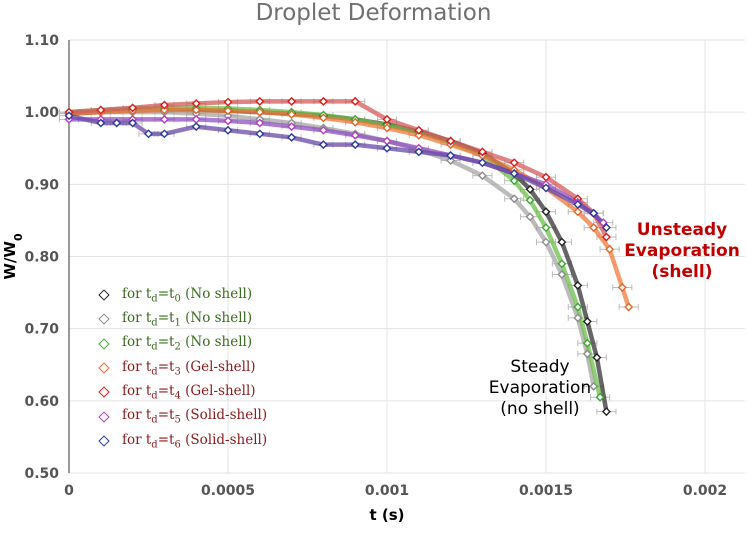 This screenshot has width=747, height=533. Describe the element at coordinates (228, 491) in the screenshot. I see `x-tick-label: 0.0005` at that location.